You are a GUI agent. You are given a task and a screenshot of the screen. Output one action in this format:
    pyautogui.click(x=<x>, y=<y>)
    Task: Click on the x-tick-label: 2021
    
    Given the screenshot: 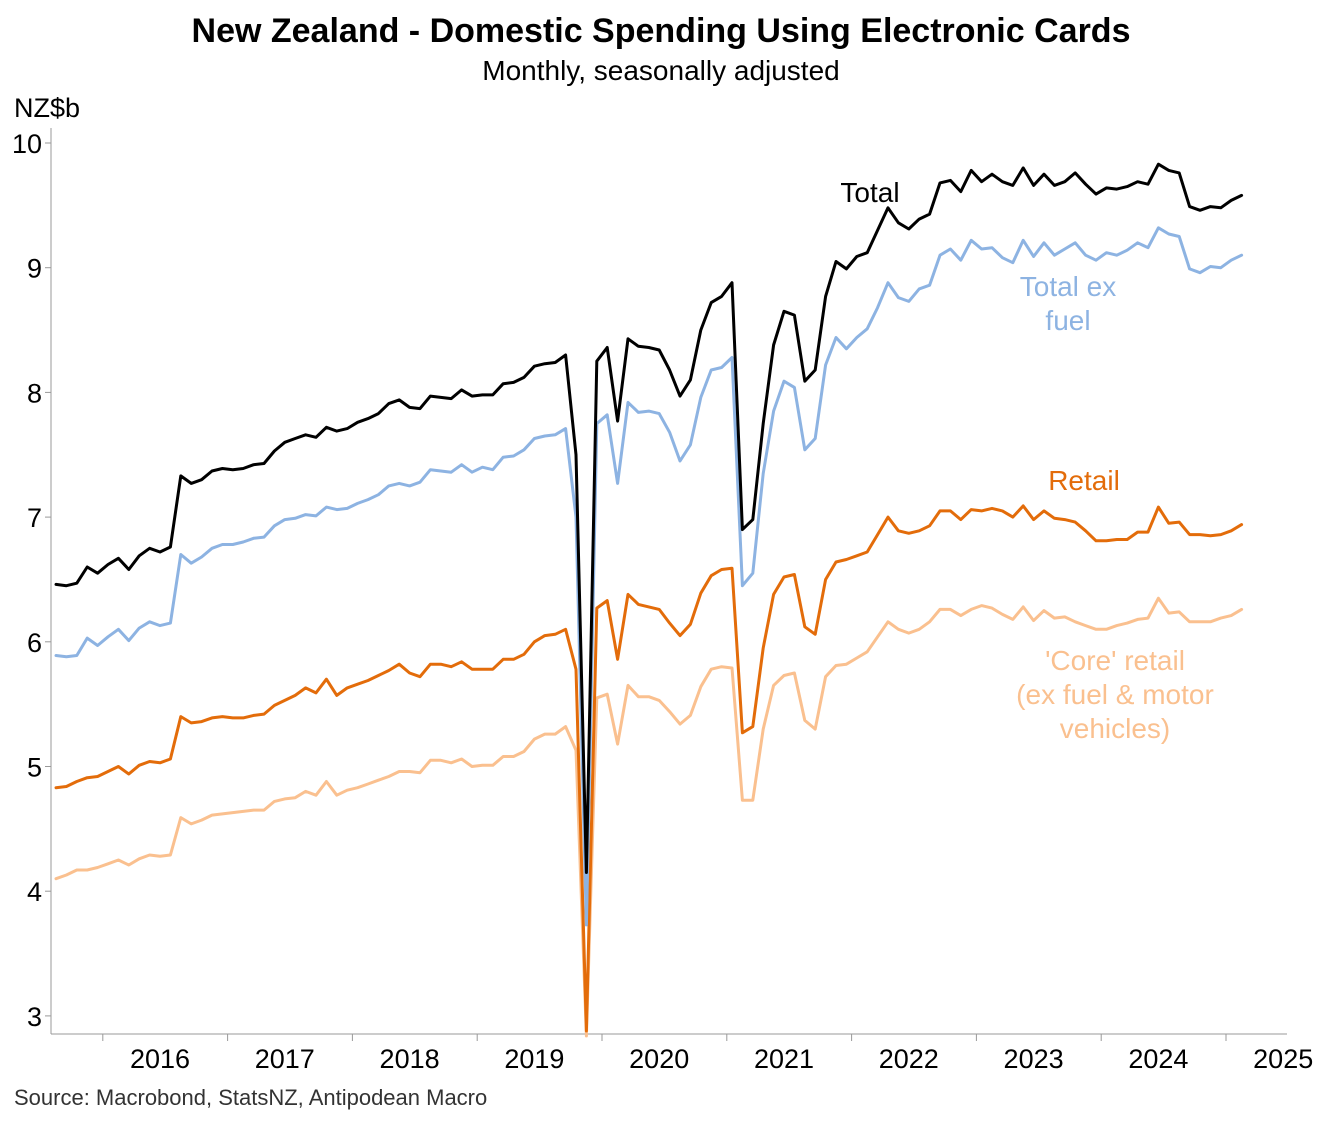 What is the action you would take?
    pyautogui.click(x=784, y=1059)
    